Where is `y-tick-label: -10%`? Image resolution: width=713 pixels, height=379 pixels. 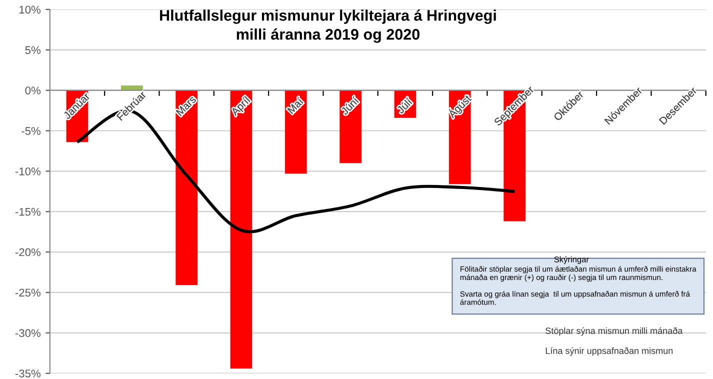 y-tick-label: -10% is located at coordinates (27, 171).